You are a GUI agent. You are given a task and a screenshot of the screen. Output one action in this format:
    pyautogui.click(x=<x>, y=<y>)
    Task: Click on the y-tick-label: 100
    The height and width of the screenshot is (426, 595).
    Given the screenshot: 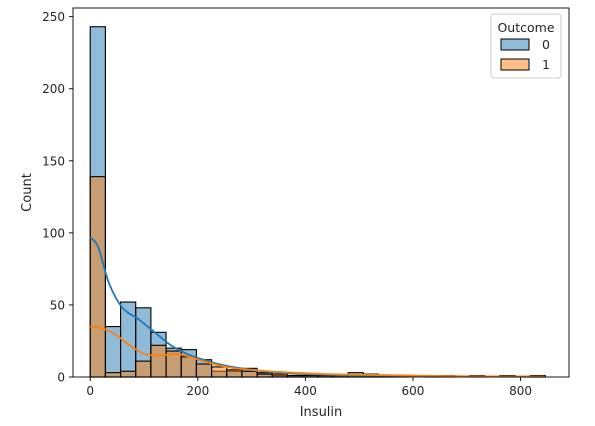 What is the action you would take?
    pyautogui.click(x=53, y=233)
    